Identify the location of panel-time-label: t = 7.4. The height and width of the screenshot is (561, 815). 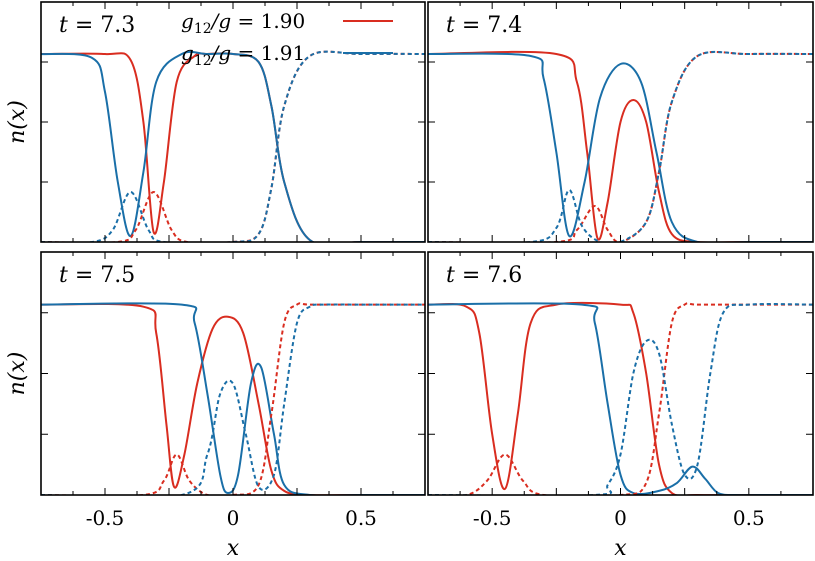
(484, 25).